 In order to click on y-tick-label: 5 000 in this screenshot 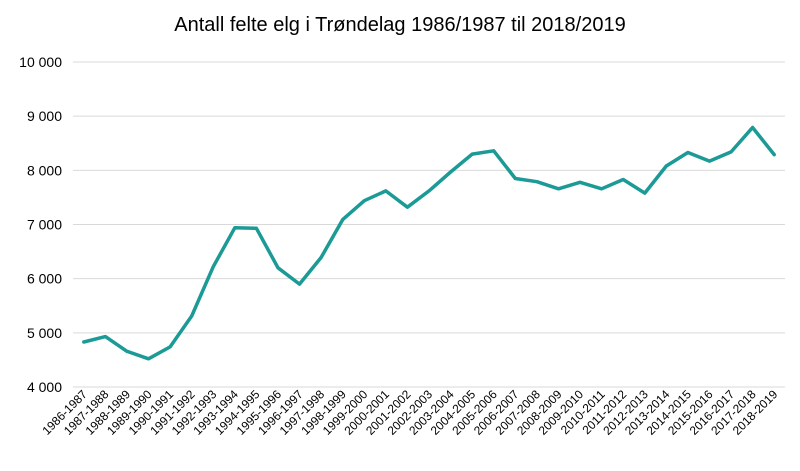, I will do `click(44, 333)`.